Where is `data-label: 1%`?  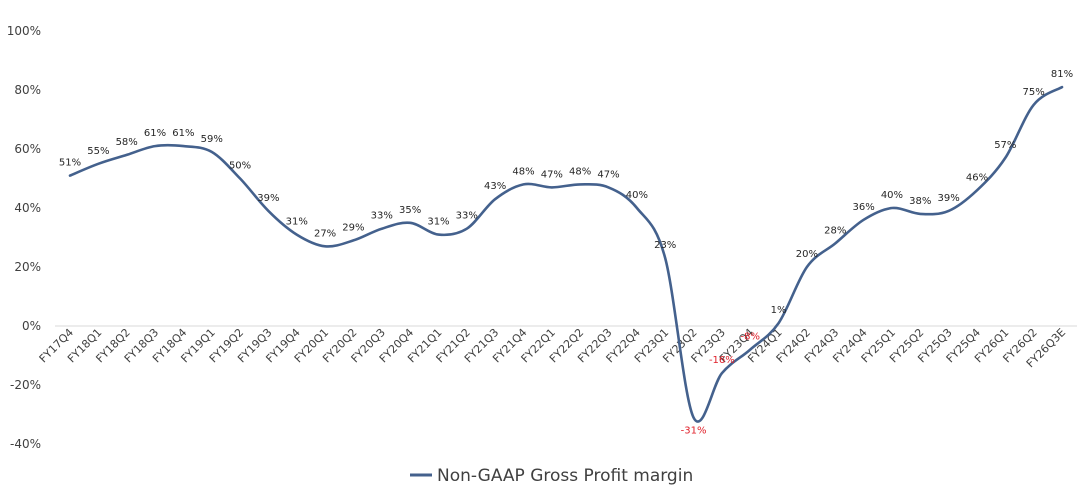 data-label: 1% is located at coordinates (779, 310).